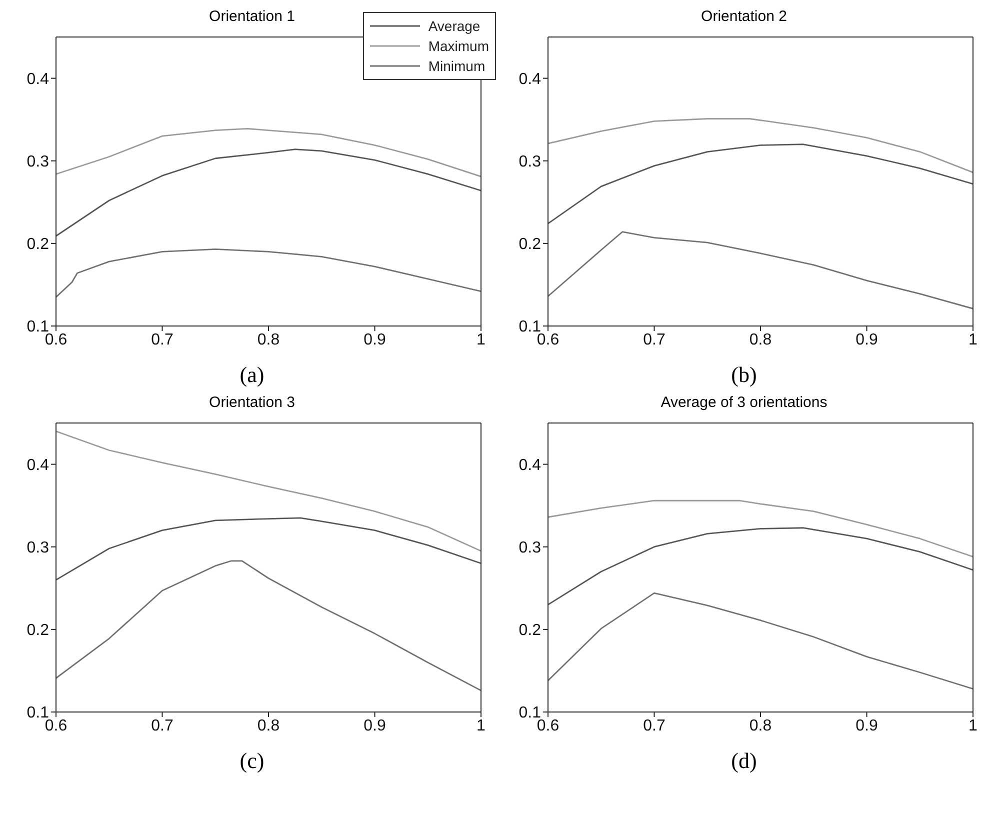 Image resolution: width=996 pixels, height=817 pixels. What do you see at coordinates (744, 761) in the screenshot?
I see `text: (d)` at bounding box center [744, 761].